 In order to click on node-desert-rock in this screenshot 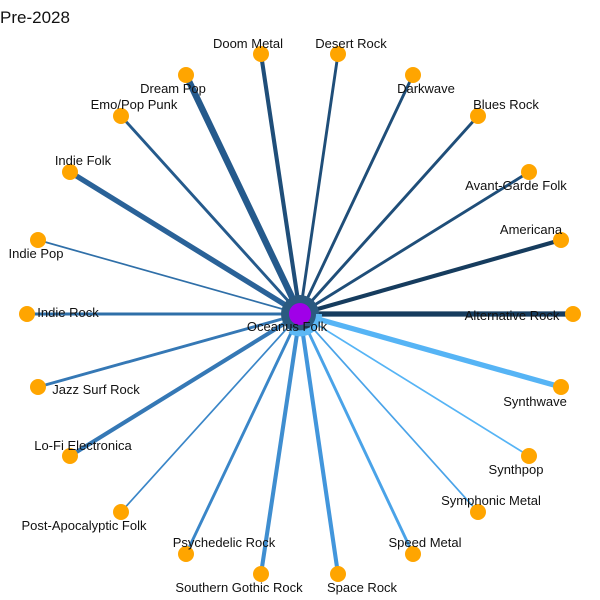, I will do `click(338, 54)`.